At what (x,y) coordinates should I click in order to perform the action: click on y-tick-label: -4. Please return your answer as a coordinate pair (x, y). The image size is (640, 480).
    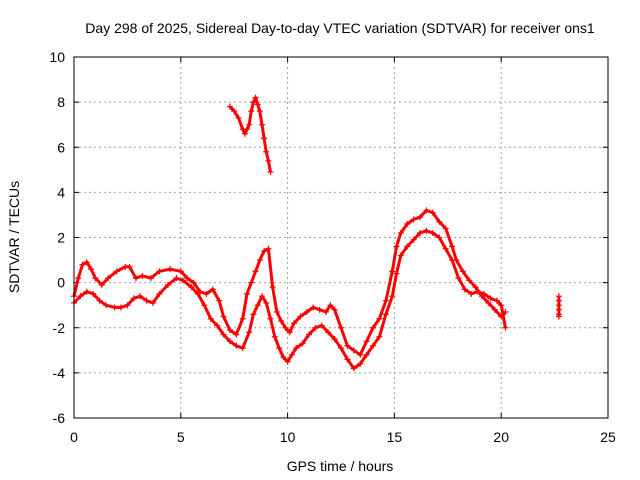
    Looking at the image, I should click on (59, 373).